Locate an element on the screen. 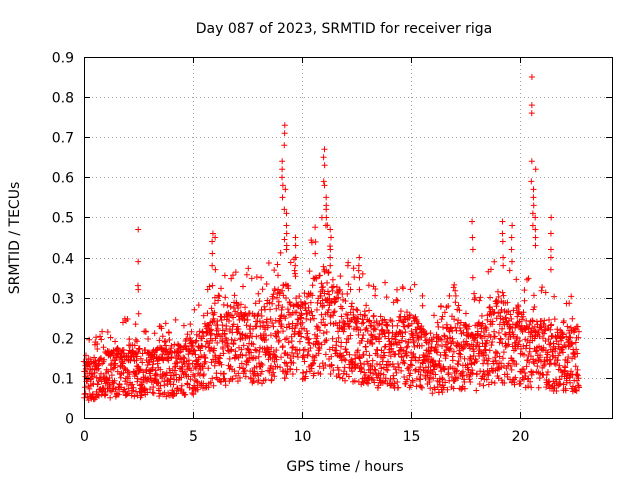  x-axis-label: GPS time / hours is located at coordinates (344, 467).